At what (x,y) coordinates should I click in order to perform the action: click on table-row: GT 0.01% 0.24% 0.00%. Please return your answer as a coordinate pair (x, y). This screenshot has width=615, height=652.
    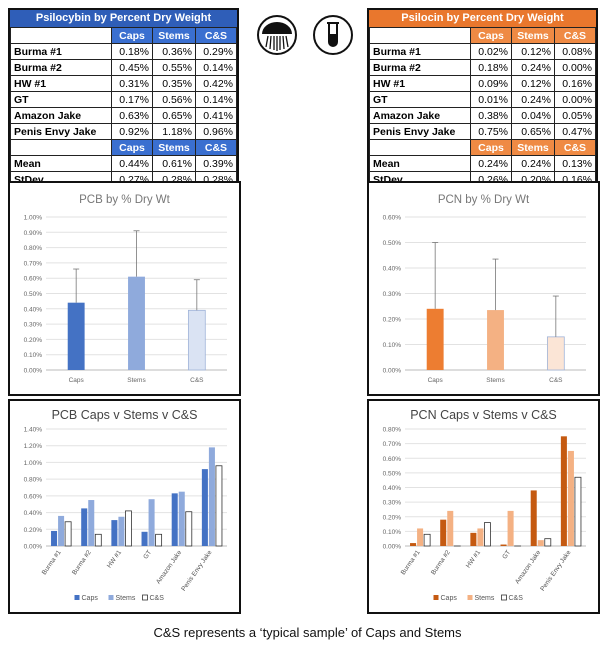
    Looking at the image, I should click on (483, 99).